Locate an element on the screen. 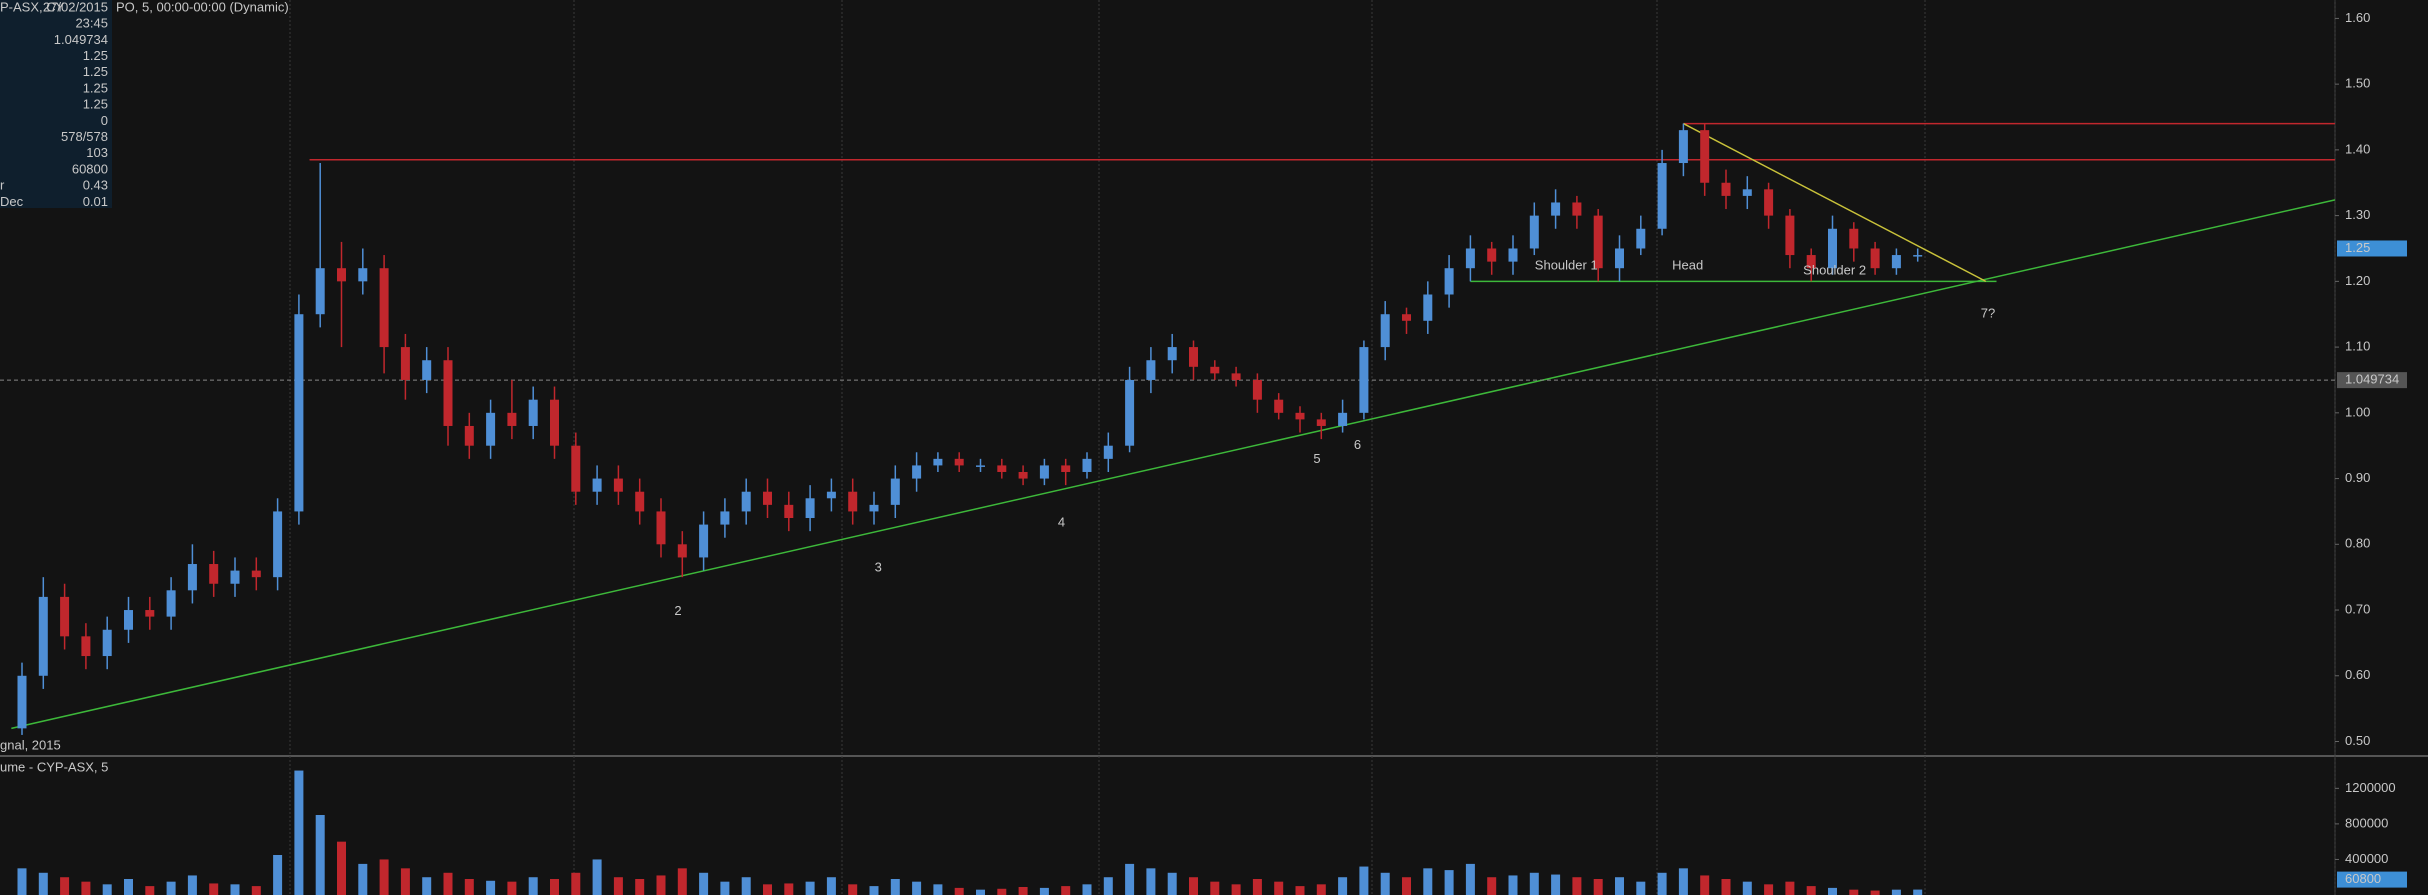 Image resolution: width=2428 pixels, height=895 pixels. current-price-box is located at coordinates (2372, 380).